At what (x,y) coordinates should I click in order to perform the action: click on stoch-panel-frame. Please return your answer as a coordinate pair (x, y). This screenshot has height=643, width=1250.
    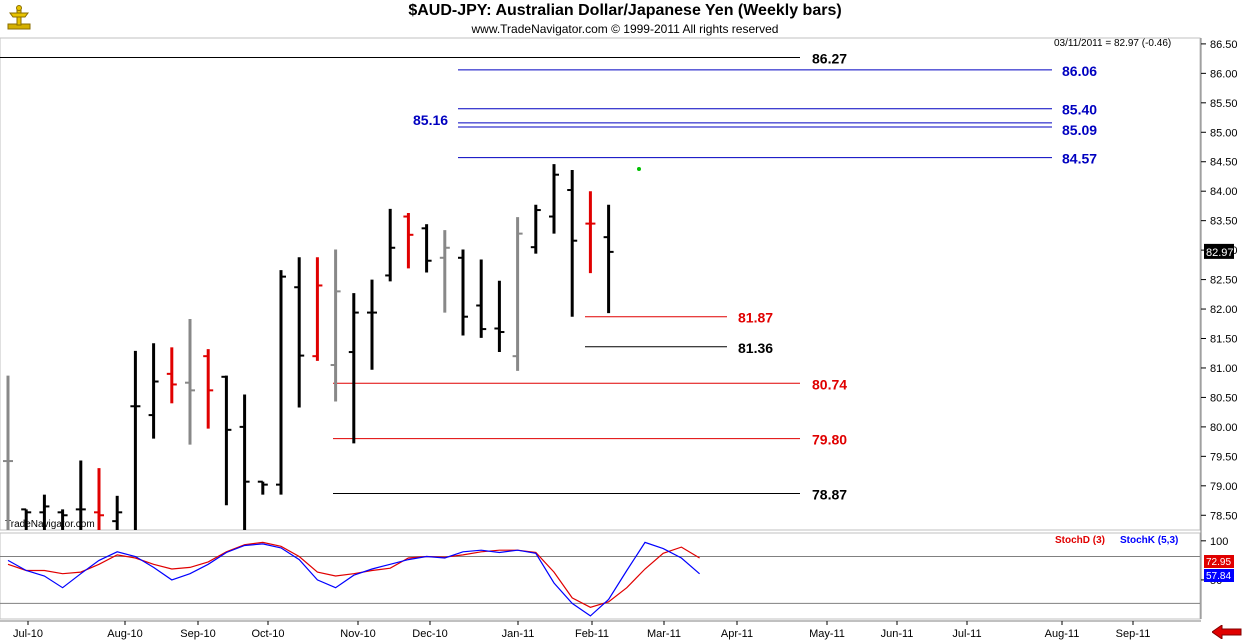
    Looking at the image, I should click on (600, 576).